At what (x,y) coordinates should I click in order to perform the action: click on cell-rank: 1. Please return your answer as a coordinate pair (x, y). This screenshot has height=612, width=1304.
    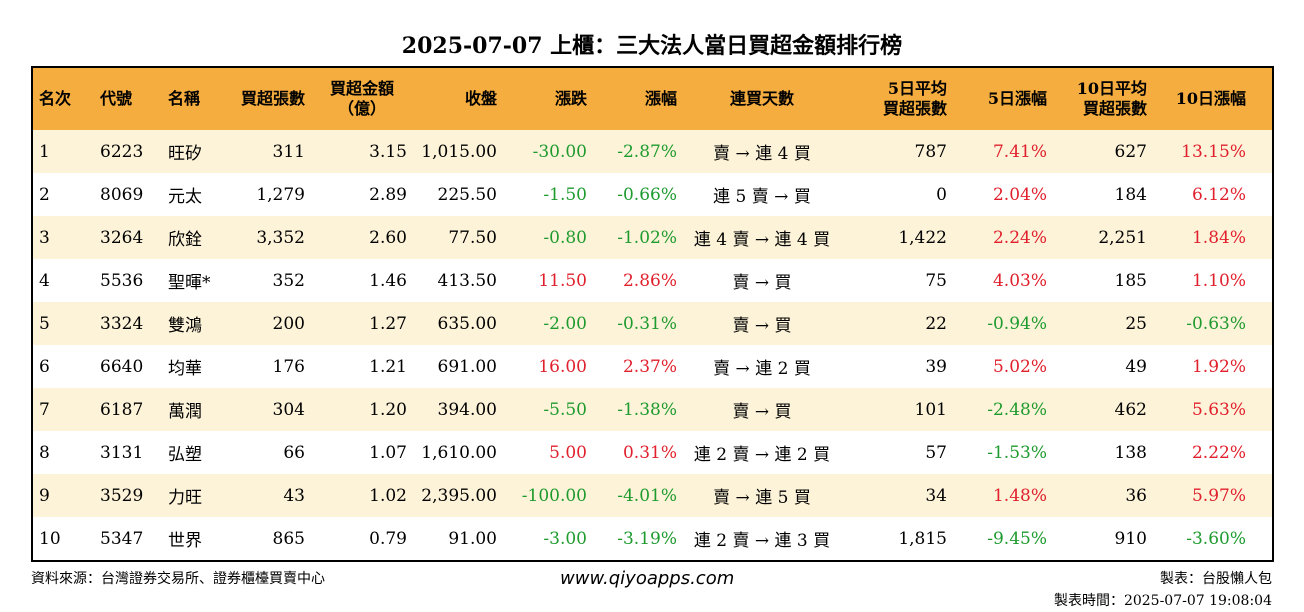
    Looking at the image, I should click on (44, 151).